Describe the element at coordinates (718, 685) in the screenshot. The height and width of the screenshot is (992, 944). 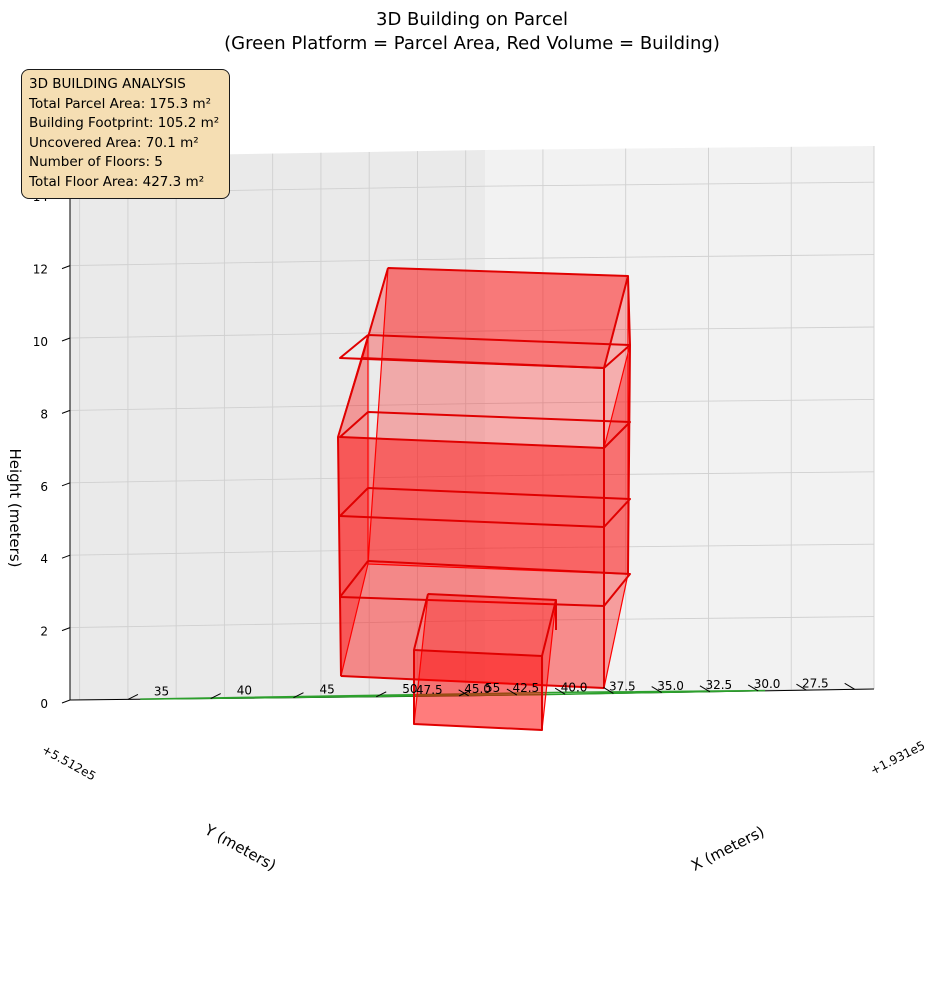
I see `y-tick-label: 32.5` at that location.